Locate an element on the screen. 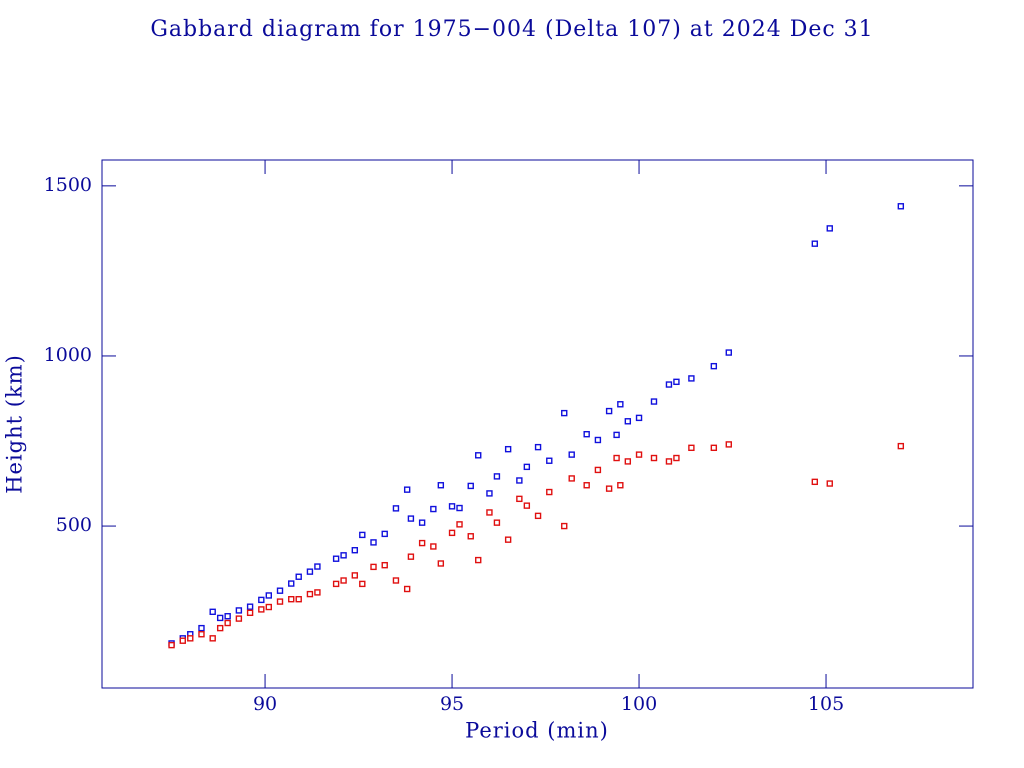 The image size is (1024, 768). x-tick-label: 105 is located at coordinates (826, 704).